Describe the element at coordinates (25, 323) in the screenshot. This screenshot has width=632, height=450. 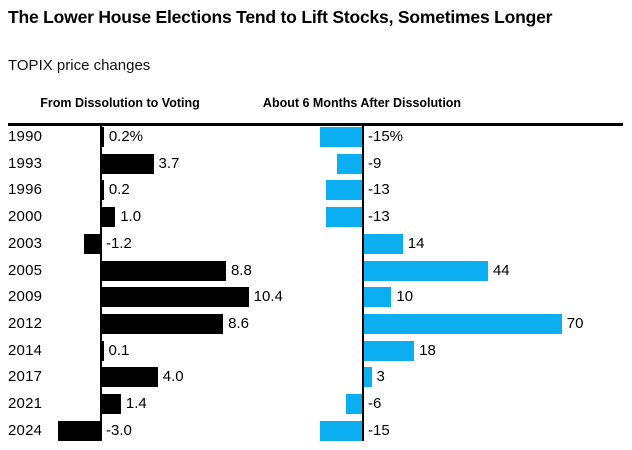
I see `year-label: 2012` at that location.